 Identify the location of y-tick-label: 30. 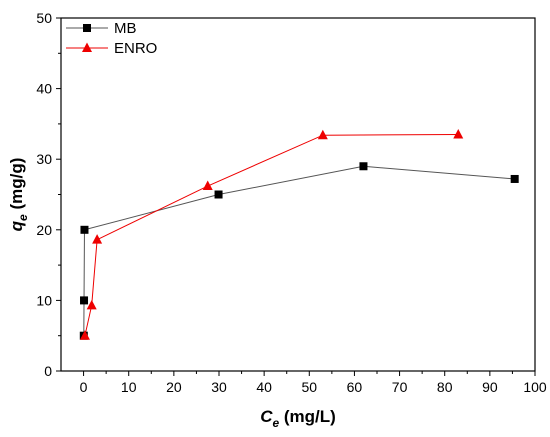
(44, 159).